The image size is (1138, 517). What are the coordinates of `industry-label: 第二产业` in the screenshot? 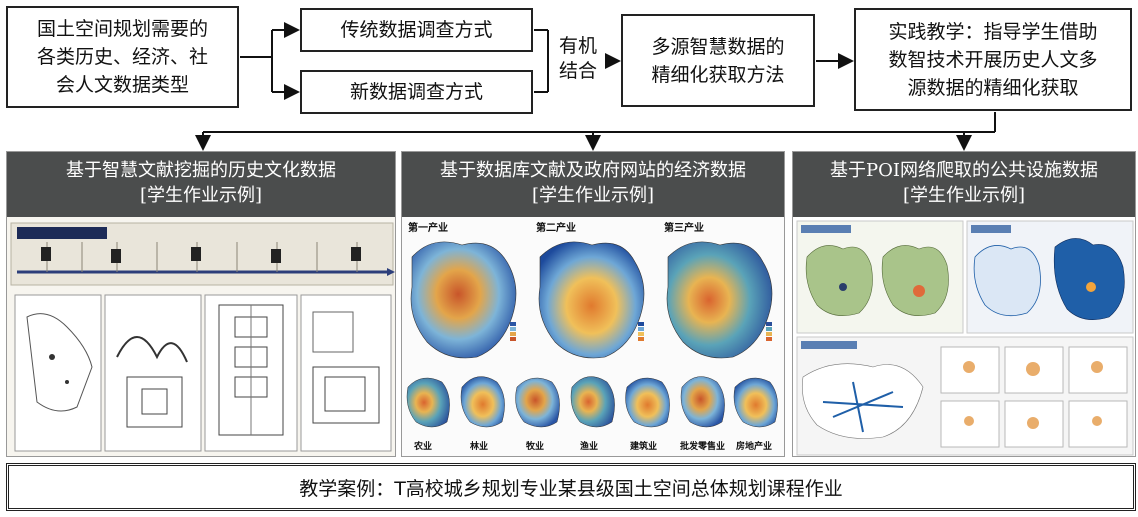 It's located at (556, 227).